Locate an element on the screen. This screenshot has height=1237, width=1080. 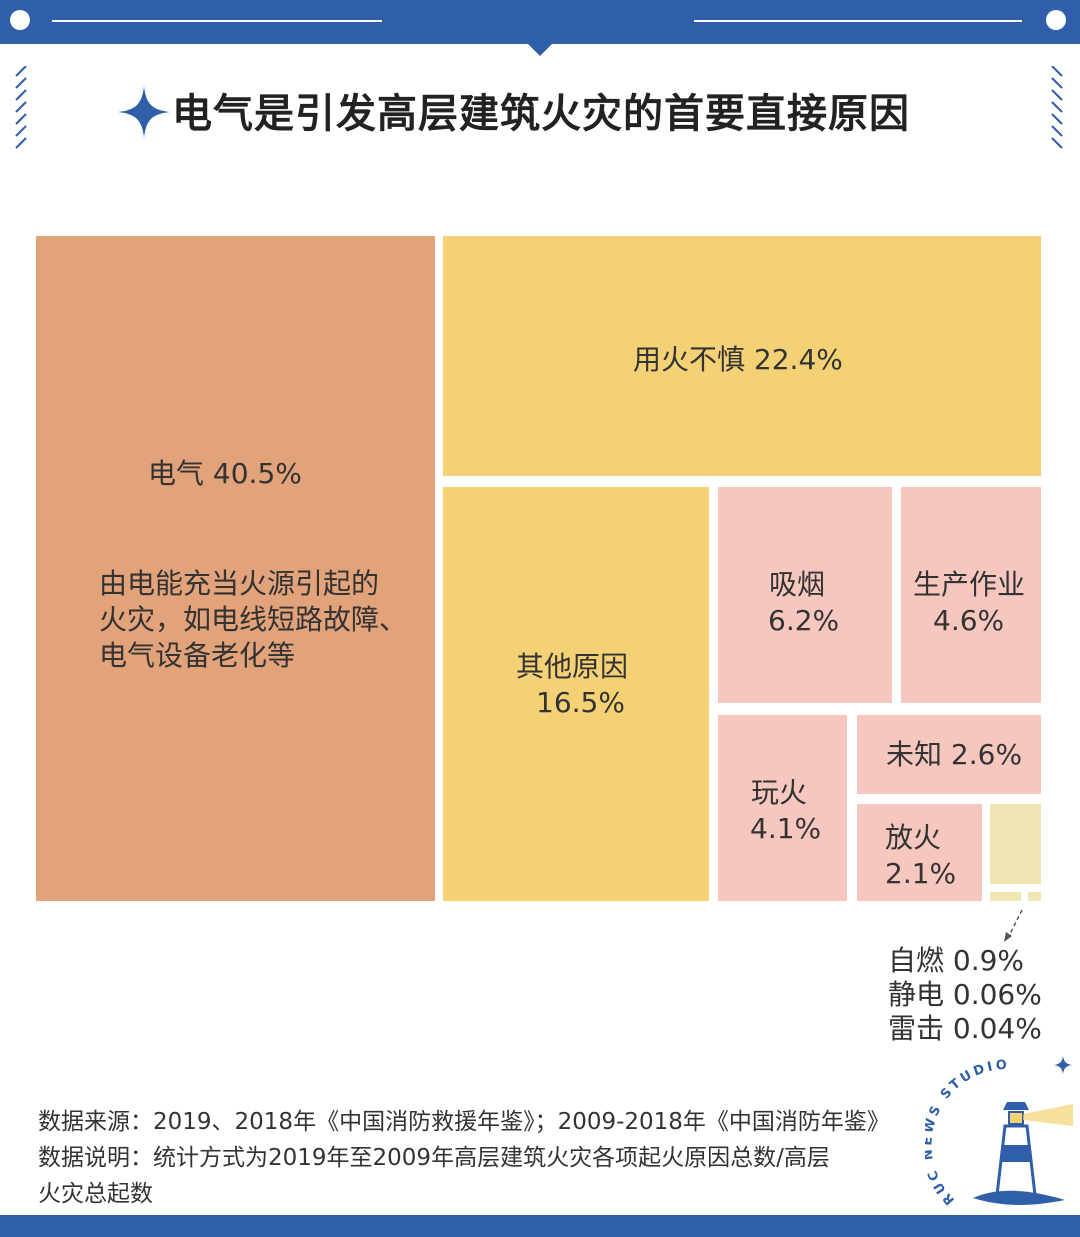
cell-name-smoking: 吸烟 is located at coordinates (797, 584).